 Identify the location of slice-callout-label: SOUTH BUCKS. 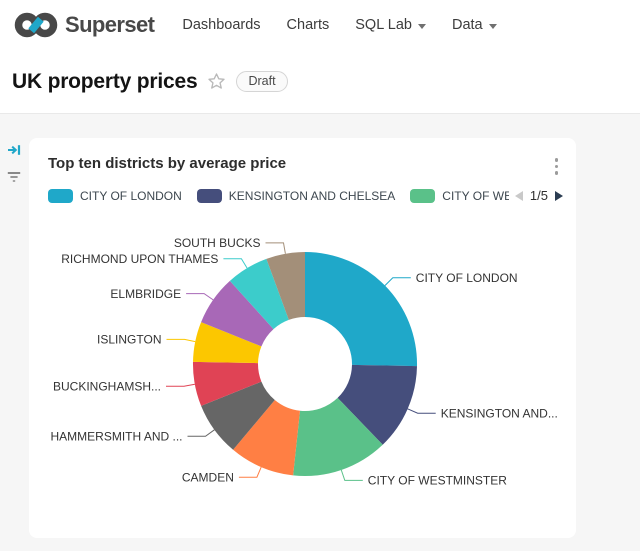
(217, 243).